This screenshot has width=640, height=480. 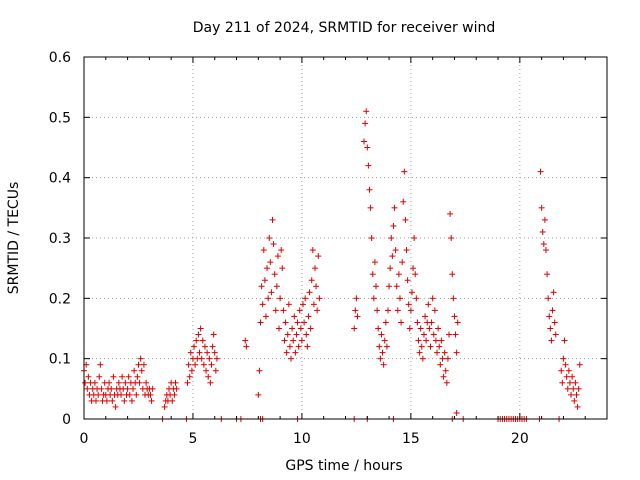 What do you see at coordinates (14, 238) in the screenshot?
I see `y-axis-label: SRMTID / TECUs` at bounding box center [14, 238].